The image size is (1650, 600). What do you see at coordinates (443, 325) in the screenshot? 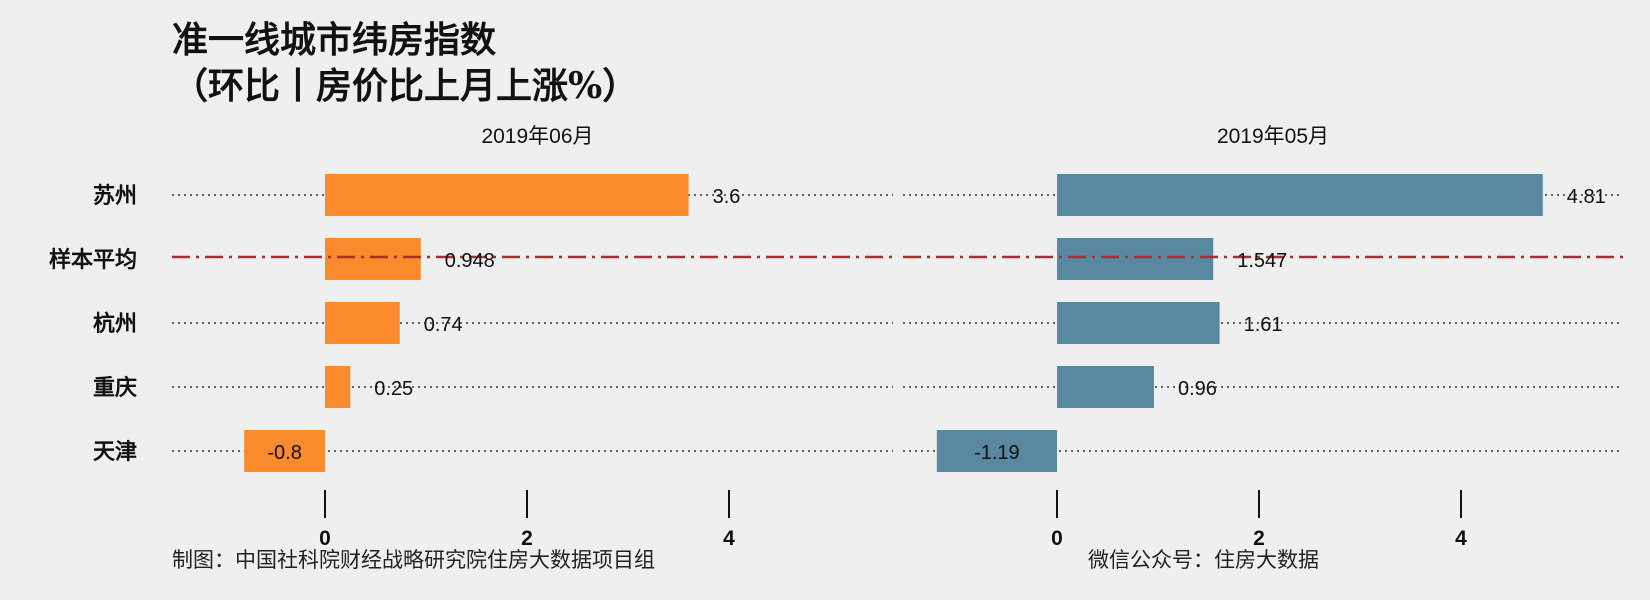
I see `value-label: 0.74` at bounding box center [443, 325].